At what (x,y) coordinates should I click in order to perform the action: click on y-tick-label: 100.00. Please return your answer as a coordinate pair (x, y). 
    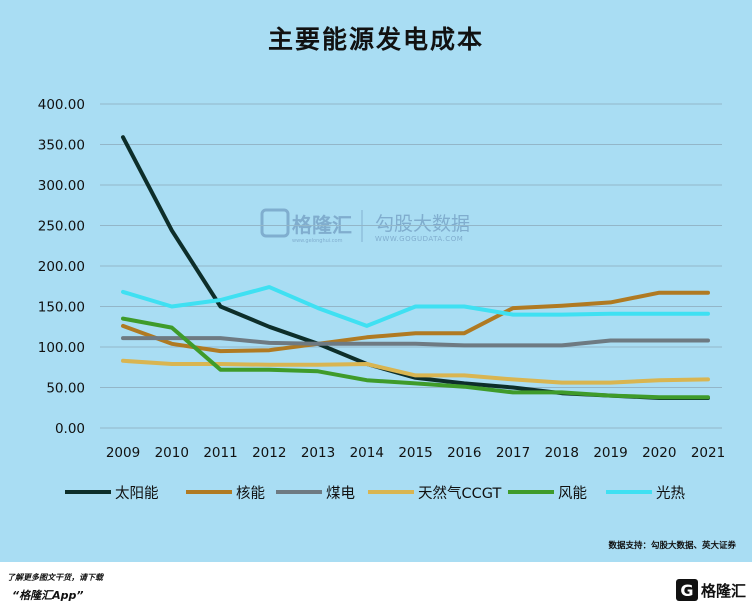
    Looking at the image, I should click on (61, 348).